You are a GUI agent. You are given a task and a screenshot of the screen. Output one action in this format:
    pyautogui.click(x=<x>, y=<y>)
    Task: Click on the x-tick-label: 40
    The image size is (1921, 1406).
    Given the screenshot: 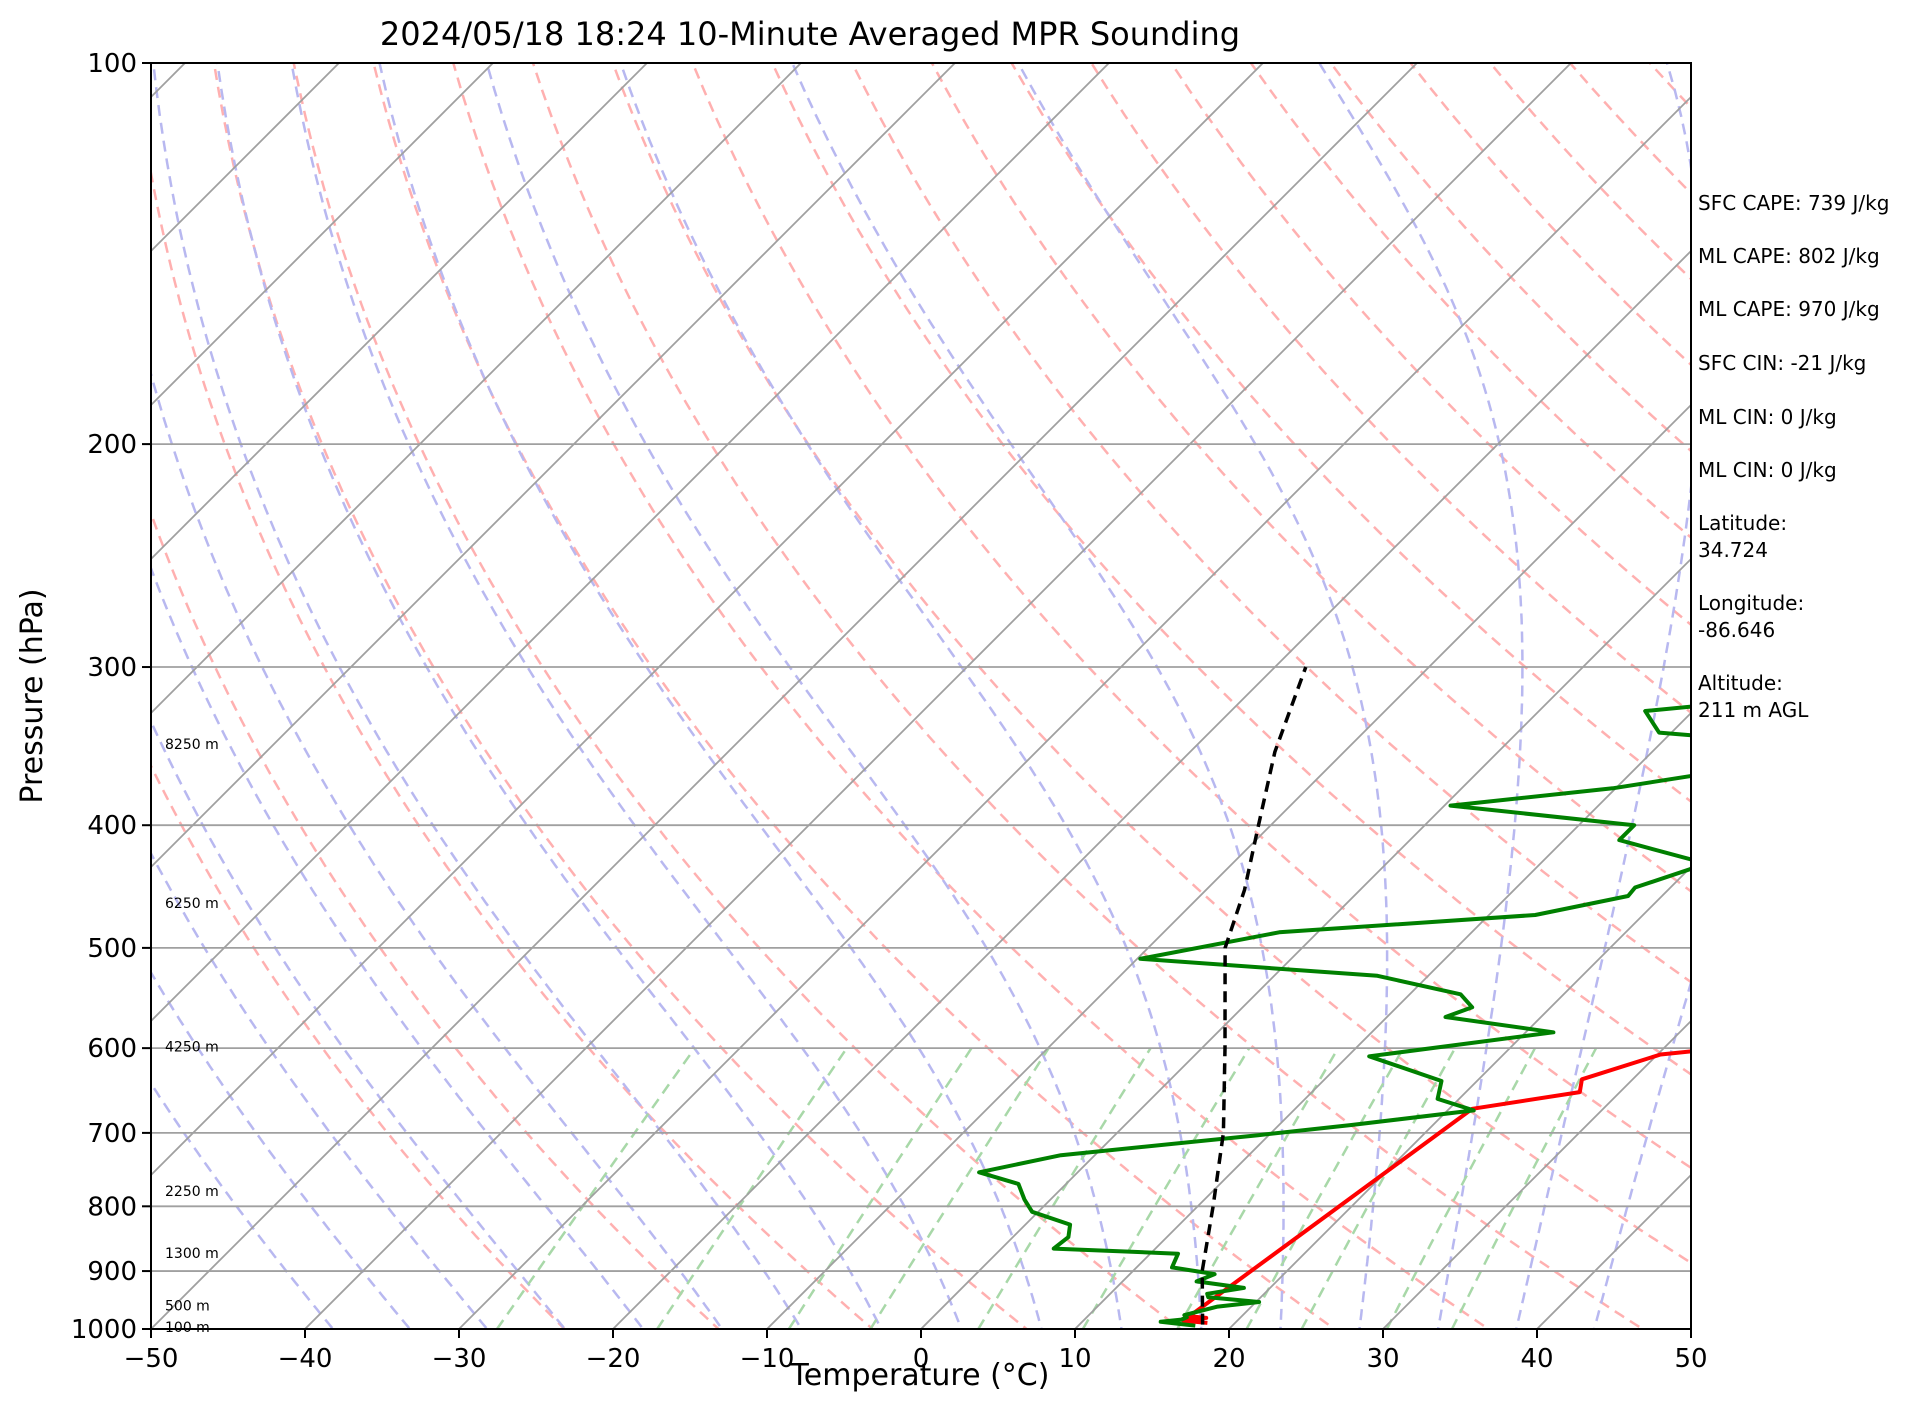 What is the action you would take?
    pyautogui.click(x=1536, y=1359)
    